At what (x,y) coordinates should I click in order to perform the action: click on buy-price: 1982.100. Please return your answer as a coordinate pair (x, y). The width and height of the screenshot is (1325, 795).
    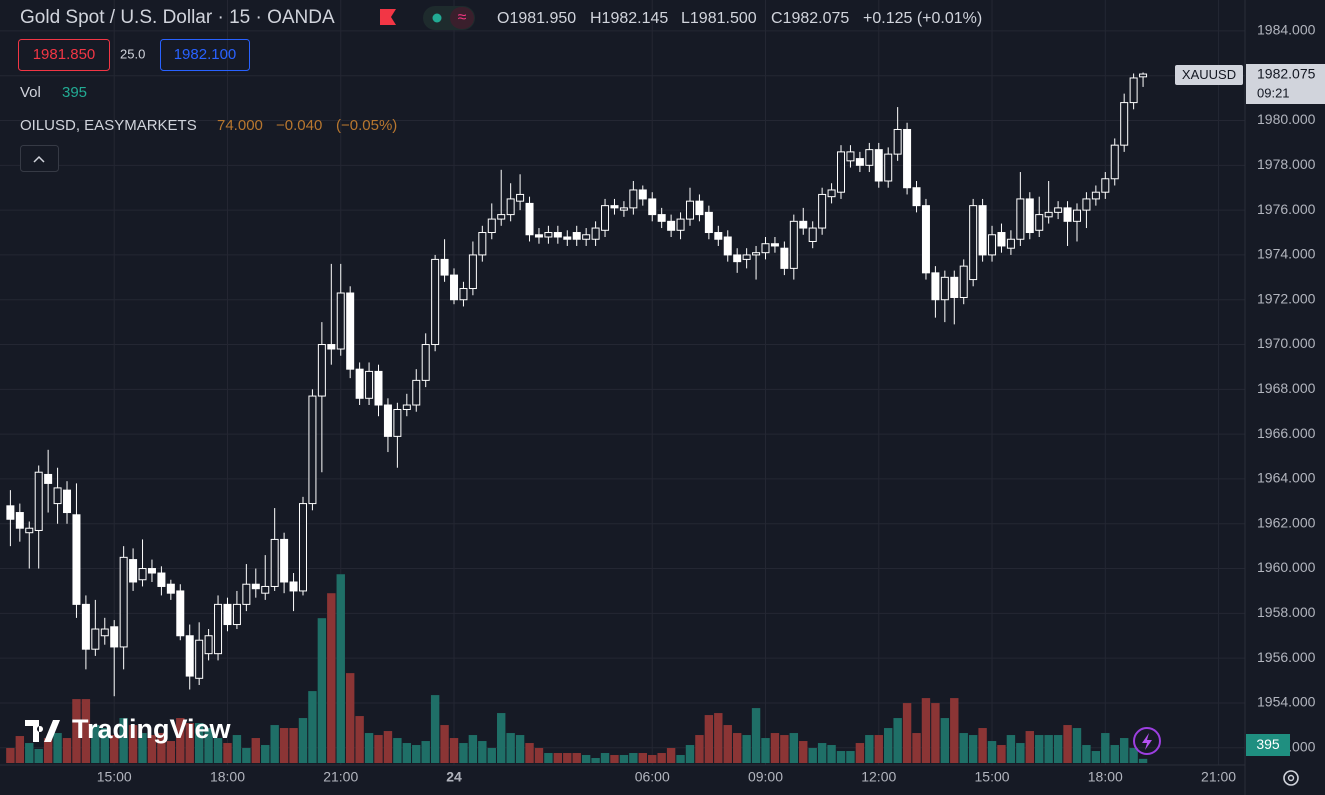
    Looking at the image, I should click on (205, 54).